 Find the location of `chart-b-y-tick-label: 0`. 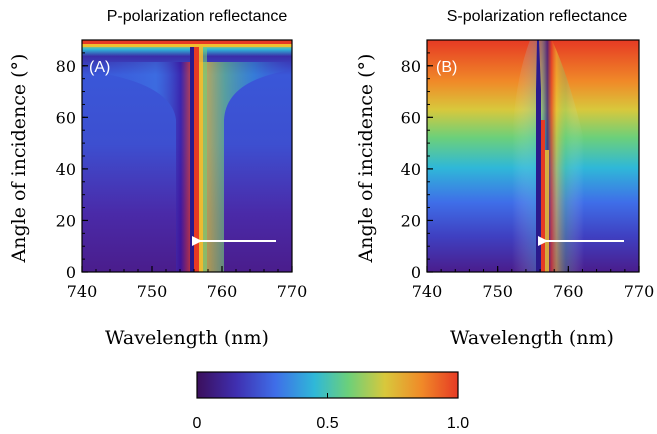

chart-b-y-tick-label: 0 is located at coordinates (416, 272).